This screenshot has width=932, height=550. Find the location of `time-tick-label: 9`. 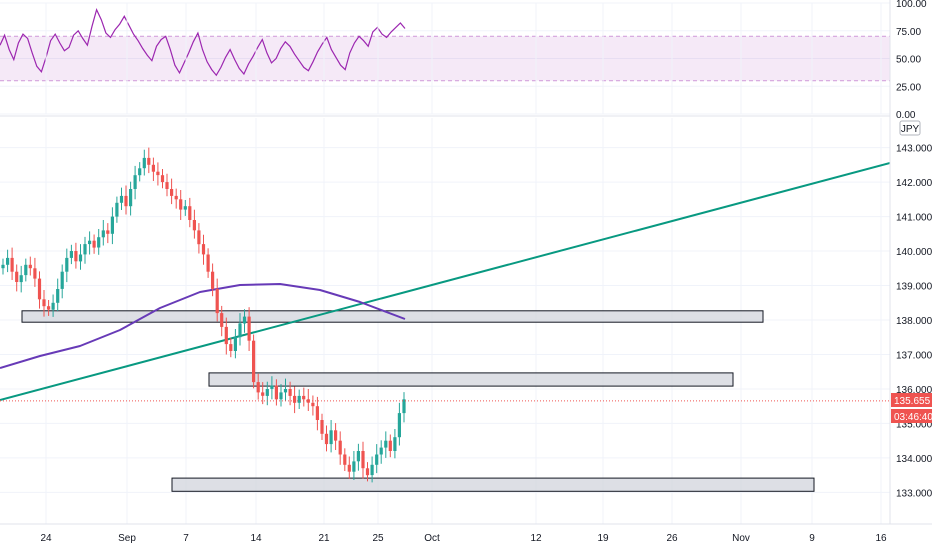

time-tick-label: 9 is located at coordinates (812, 538).